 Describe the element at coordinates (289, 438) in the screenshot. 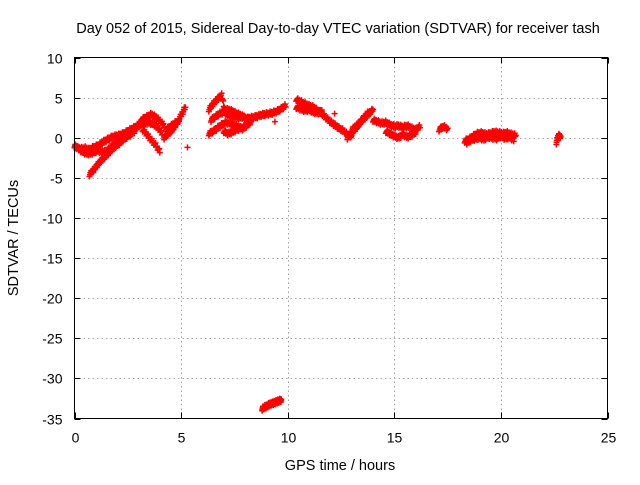

I see `x-tick-label: 10` at that location.